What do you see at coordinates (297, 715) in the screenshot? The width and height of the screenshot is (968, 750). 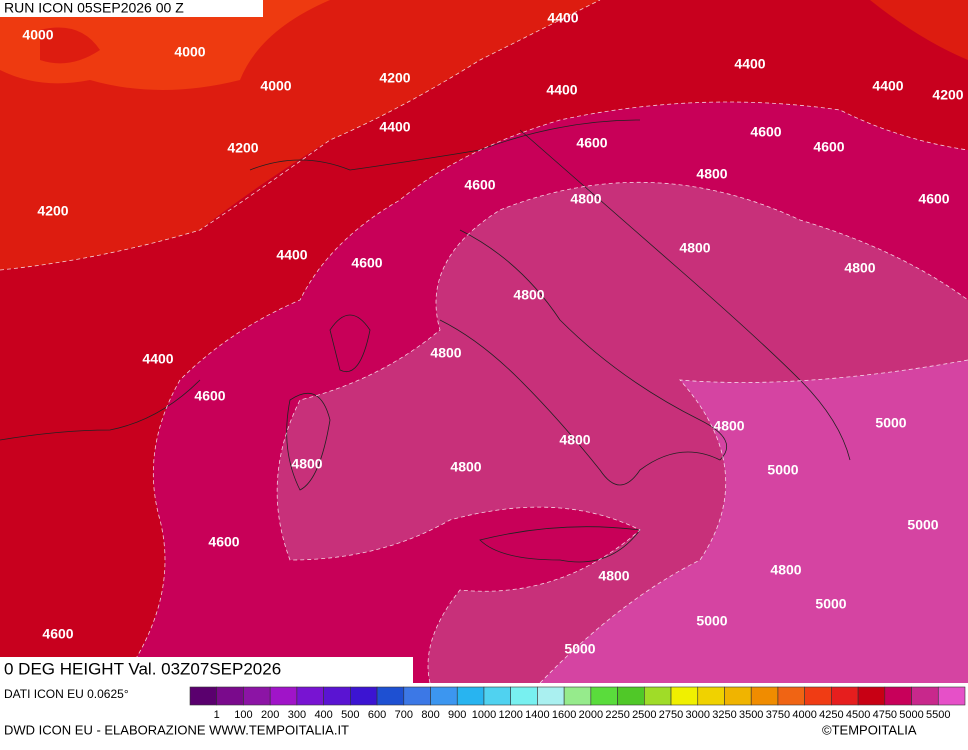 I see `colorbar-label: 300` at bounding box center [297, 715].